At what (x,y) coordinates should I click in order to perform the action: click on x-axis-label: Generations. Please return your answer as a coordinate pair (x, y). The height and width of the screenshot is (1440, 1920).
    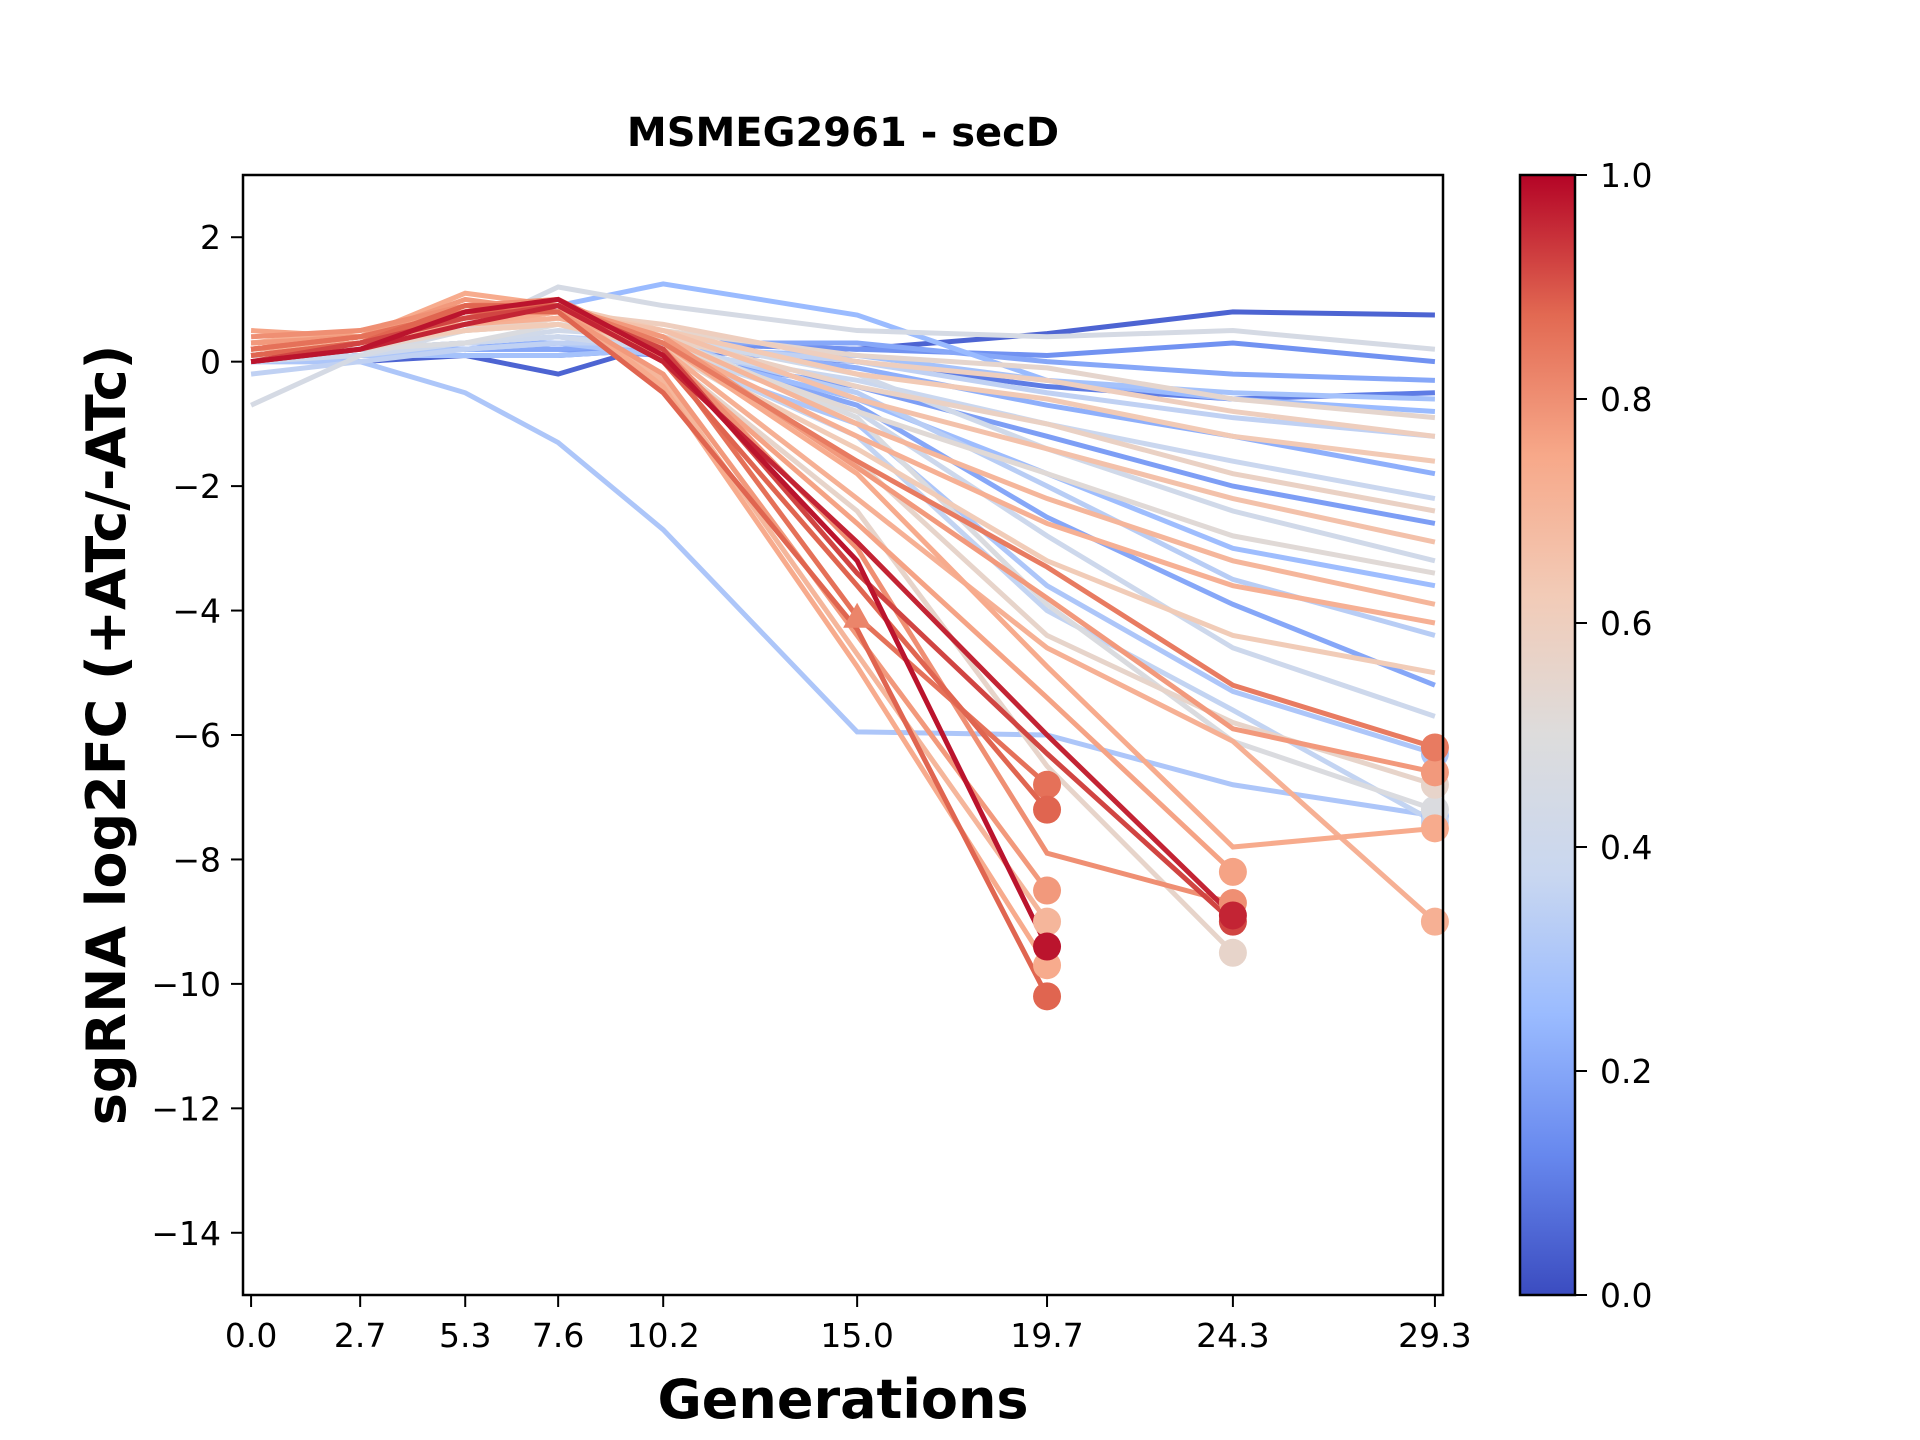
    Looking at the image, I should click on (842, 1399).